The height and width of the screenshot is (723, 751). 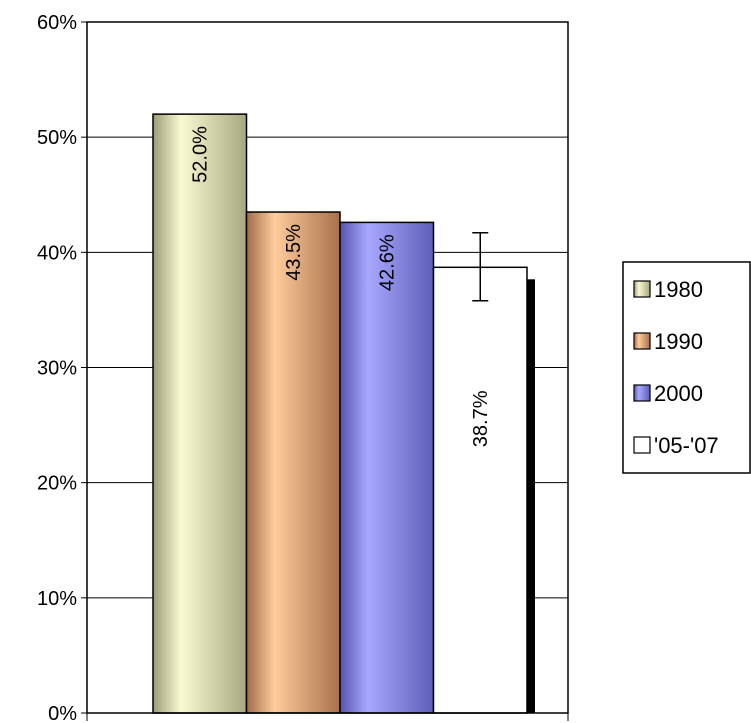 What do you see at coordinates (686, 445) in the screenshot?
I see `legend-label: '05-'07` at bounding box center [686, 445].